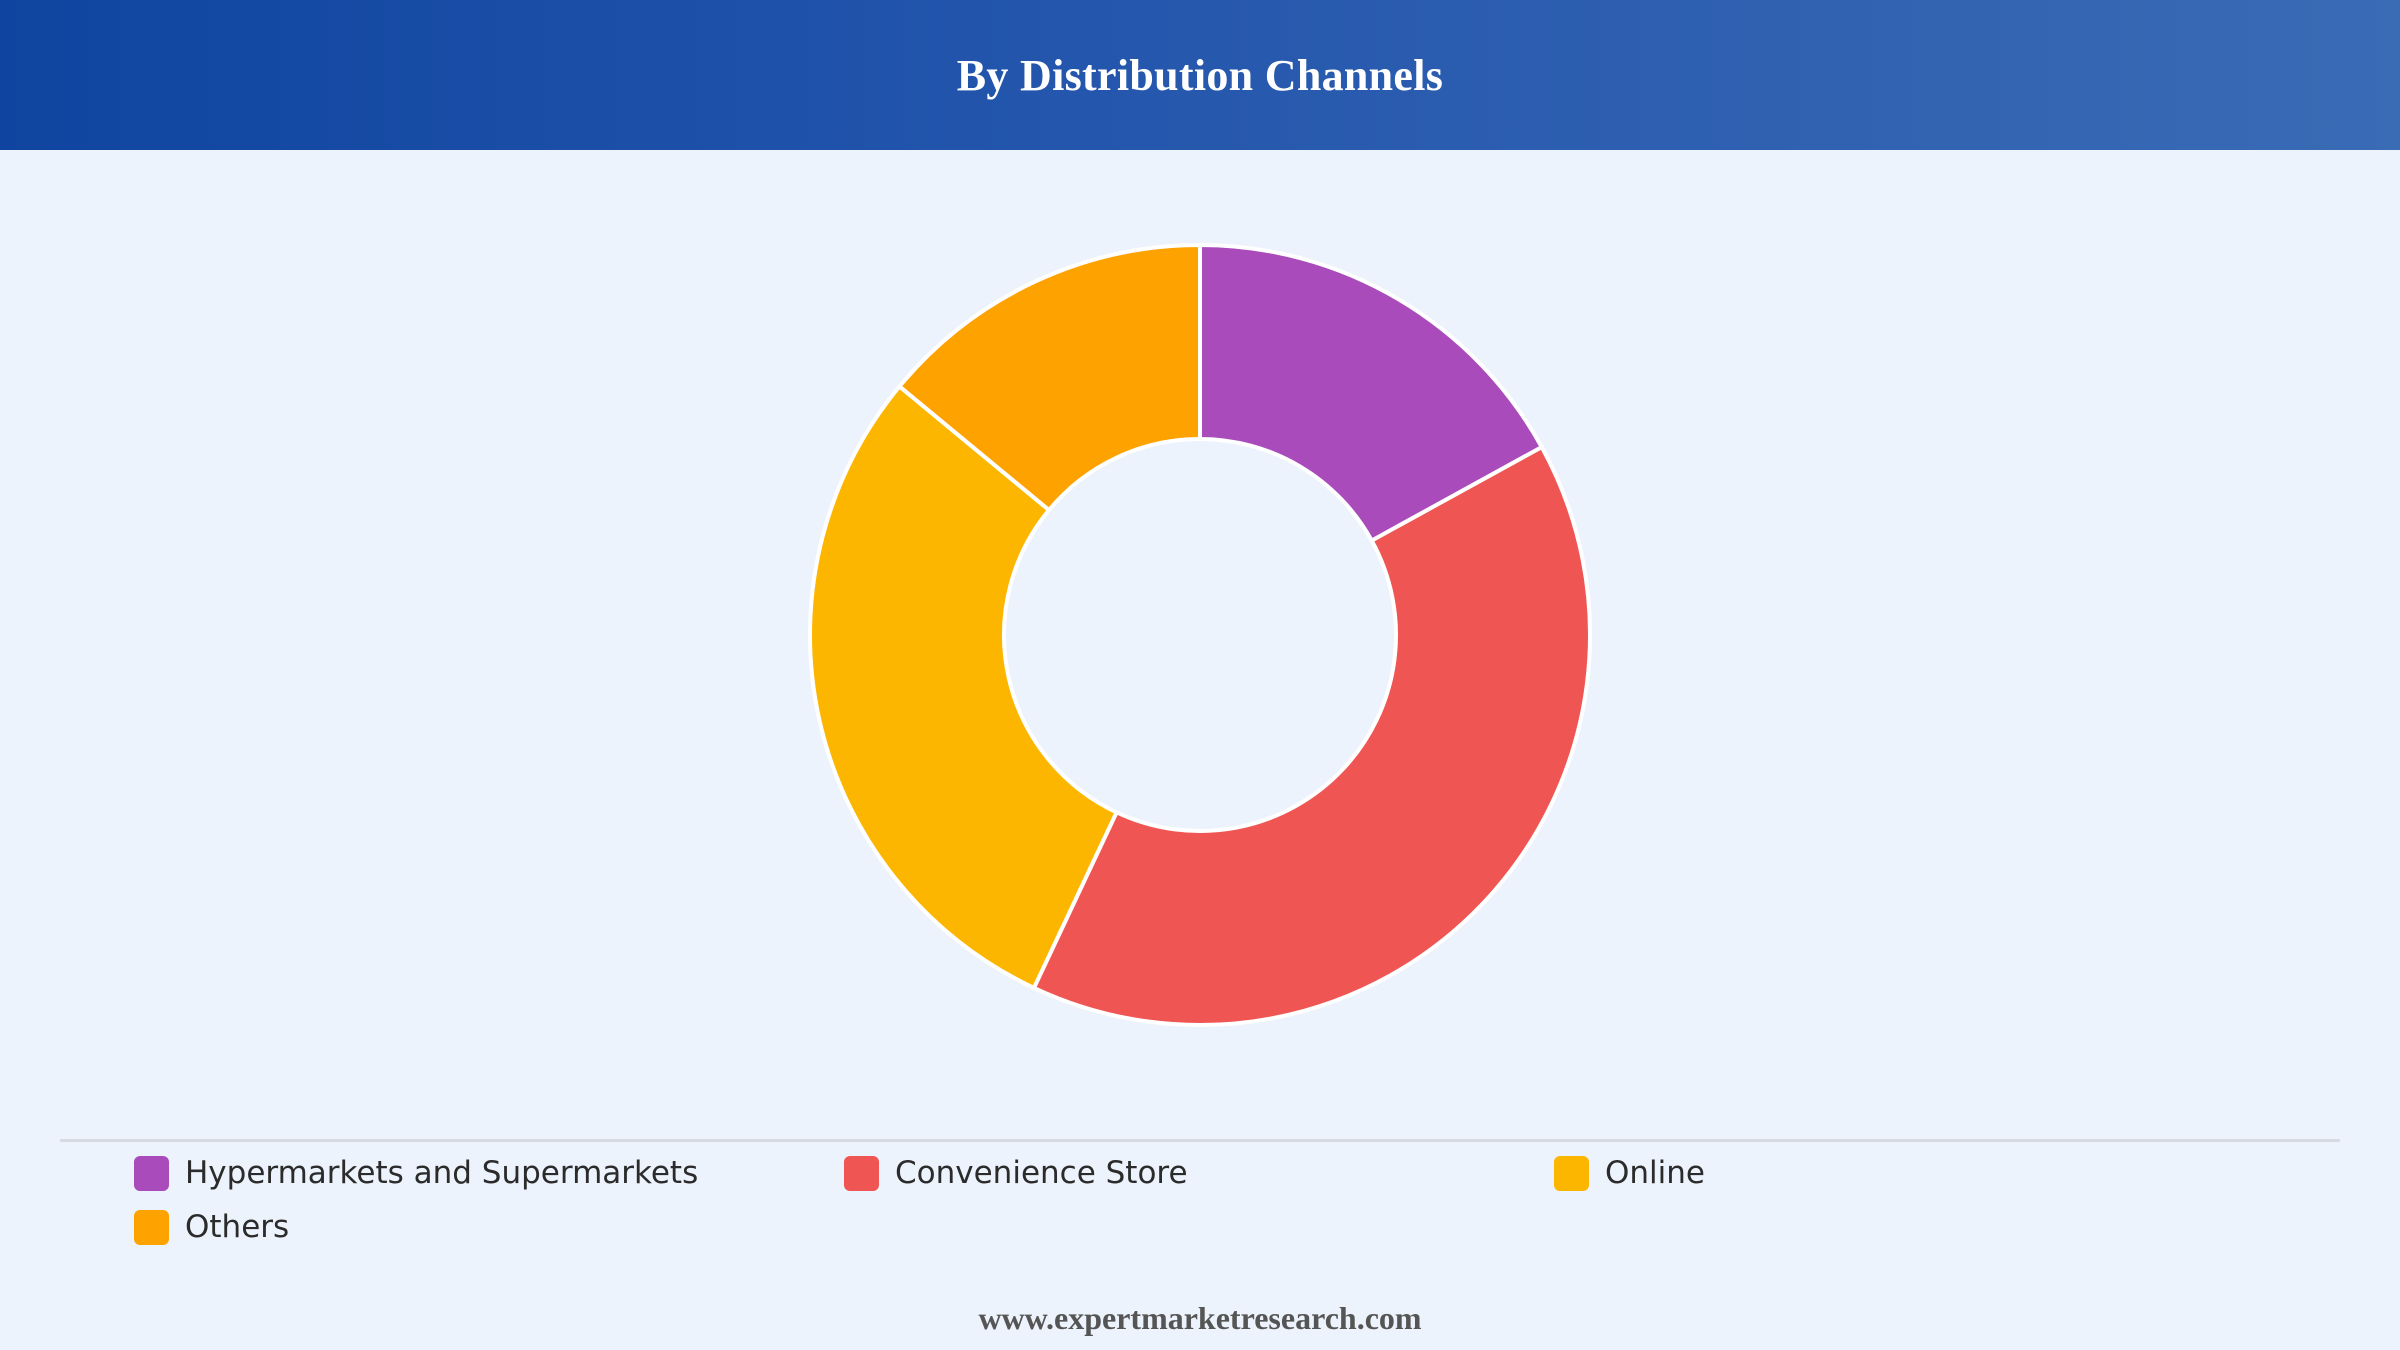 The height and width of the screenshot is (1350, 2400). What do you see at coordinates (1655, 1173) in the screenshot?
I see `legend-label: Online` at bounding box center [1655, 1173].